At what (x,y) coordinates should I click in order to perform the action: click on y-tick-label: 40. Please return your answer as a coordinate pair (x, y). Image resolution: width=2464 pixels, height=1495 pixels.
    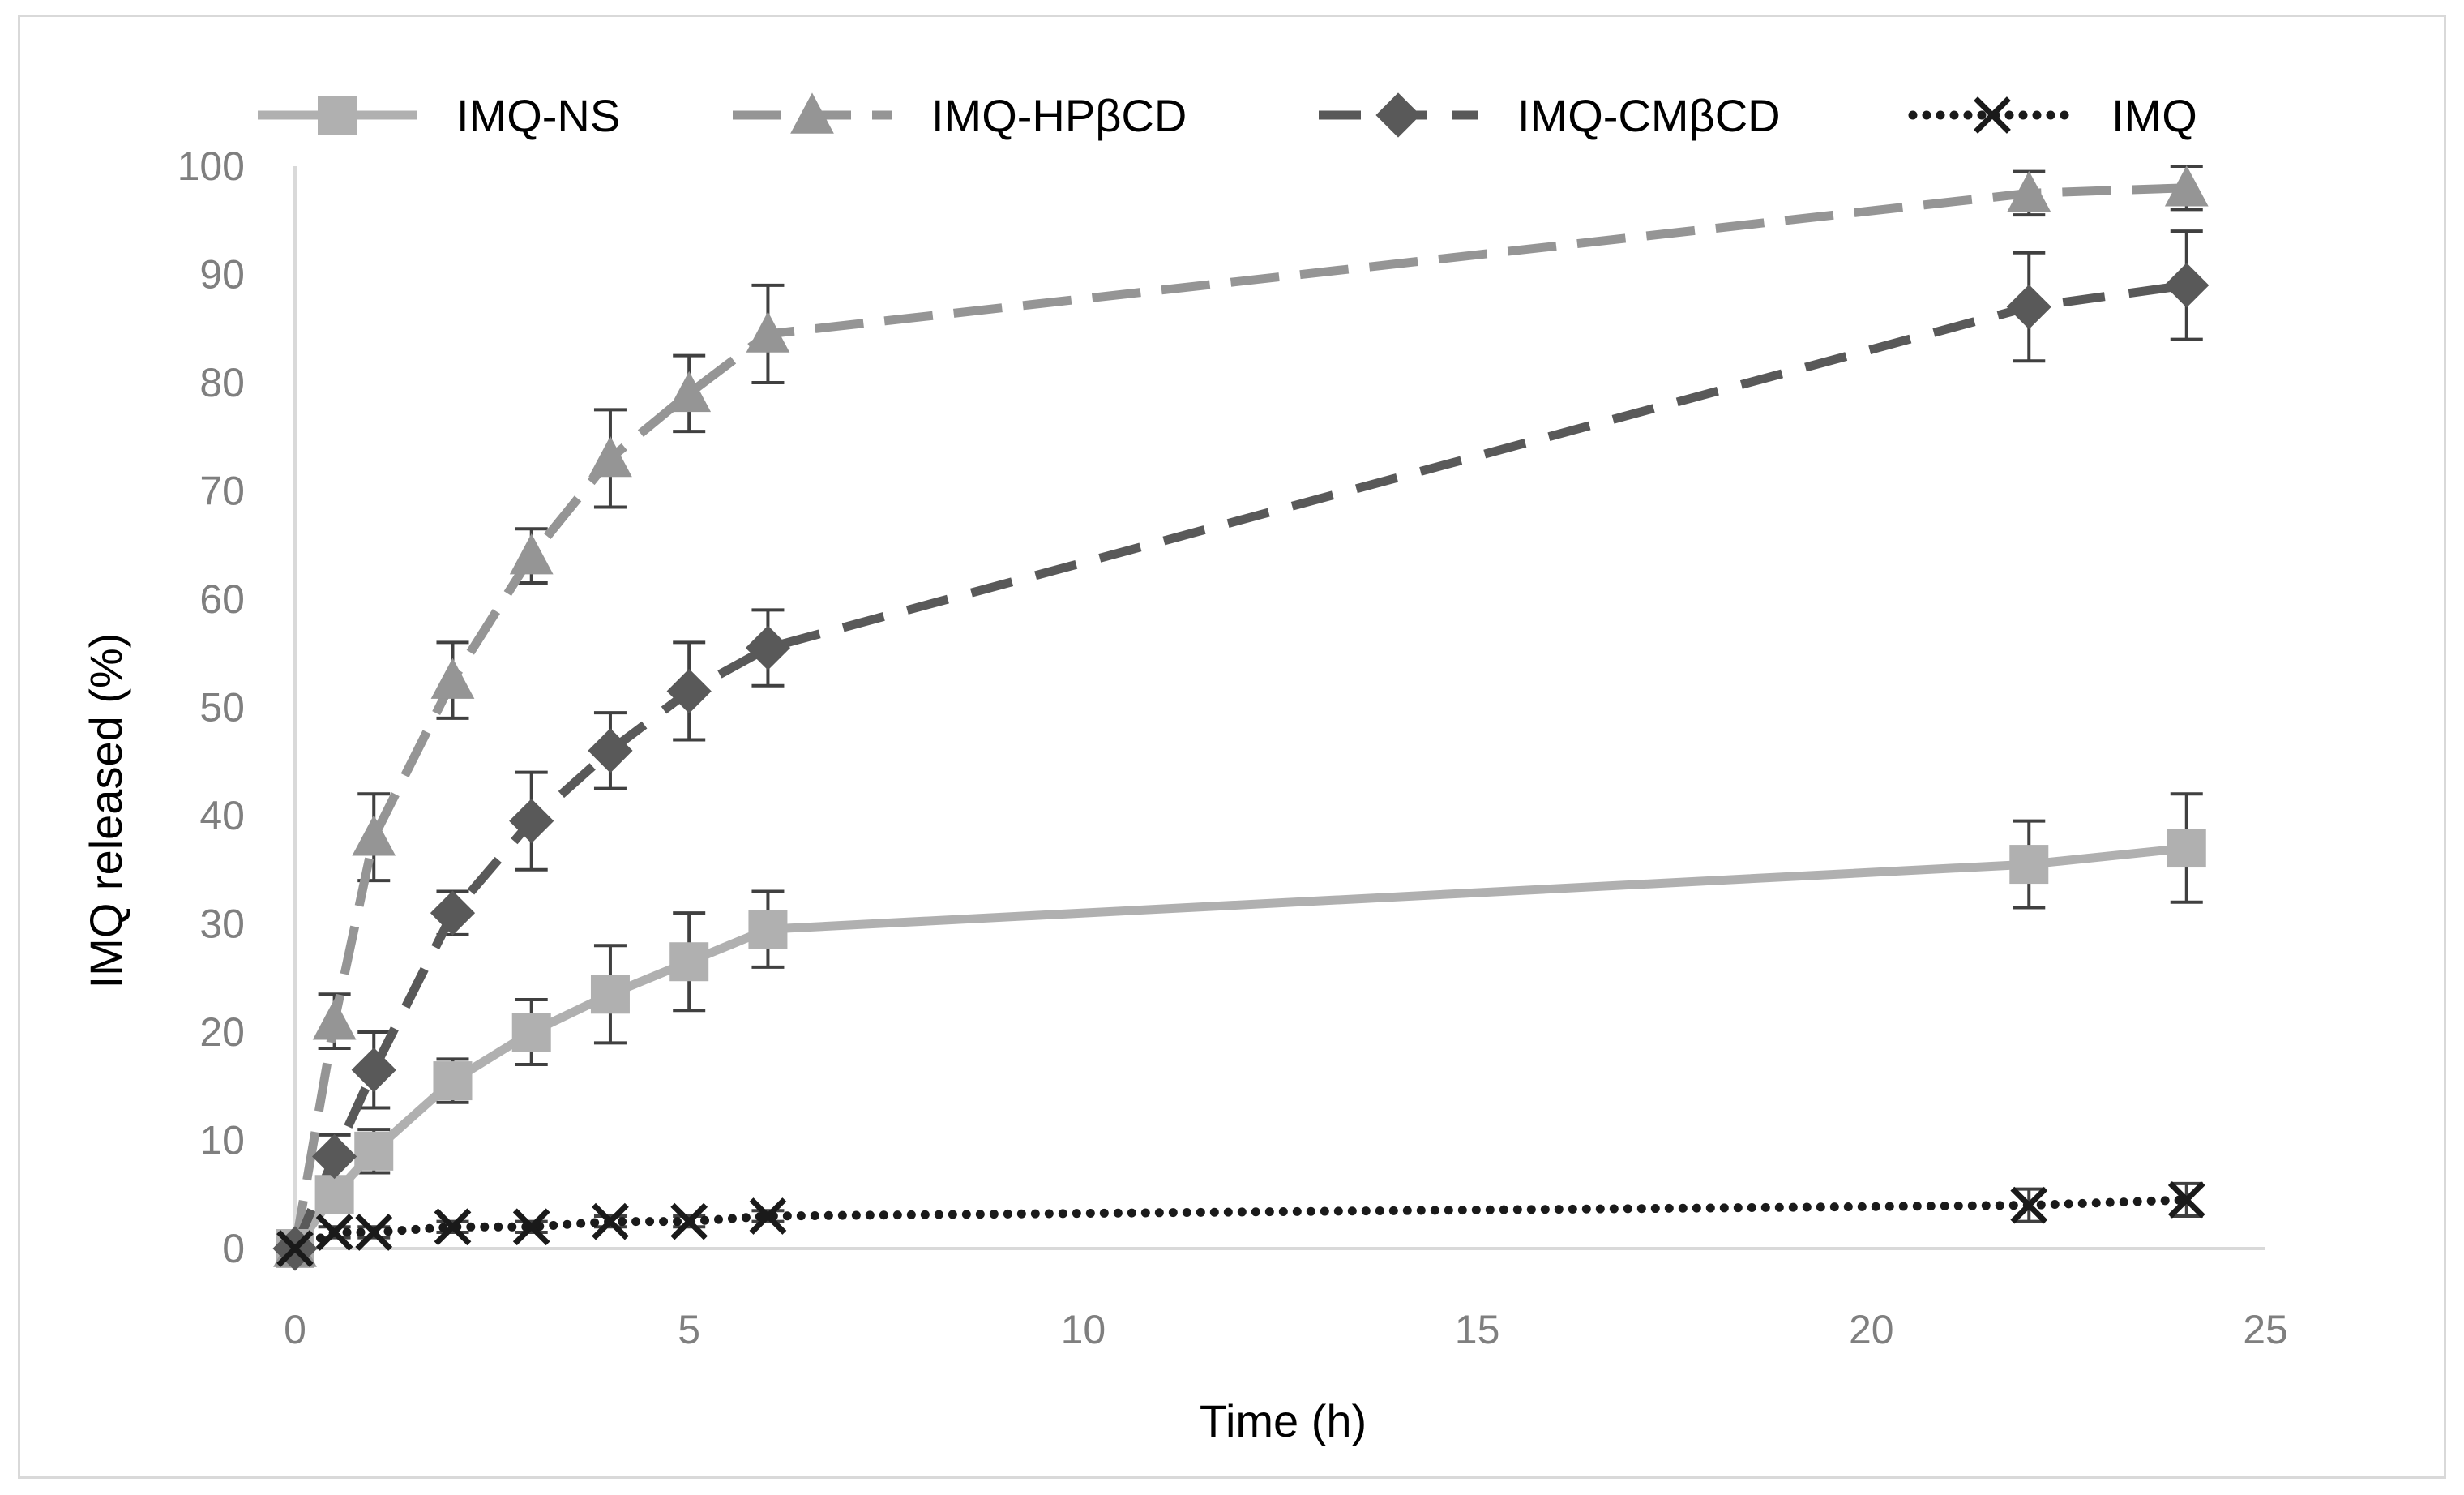
    Looking at the image, I should click on (222, 815).